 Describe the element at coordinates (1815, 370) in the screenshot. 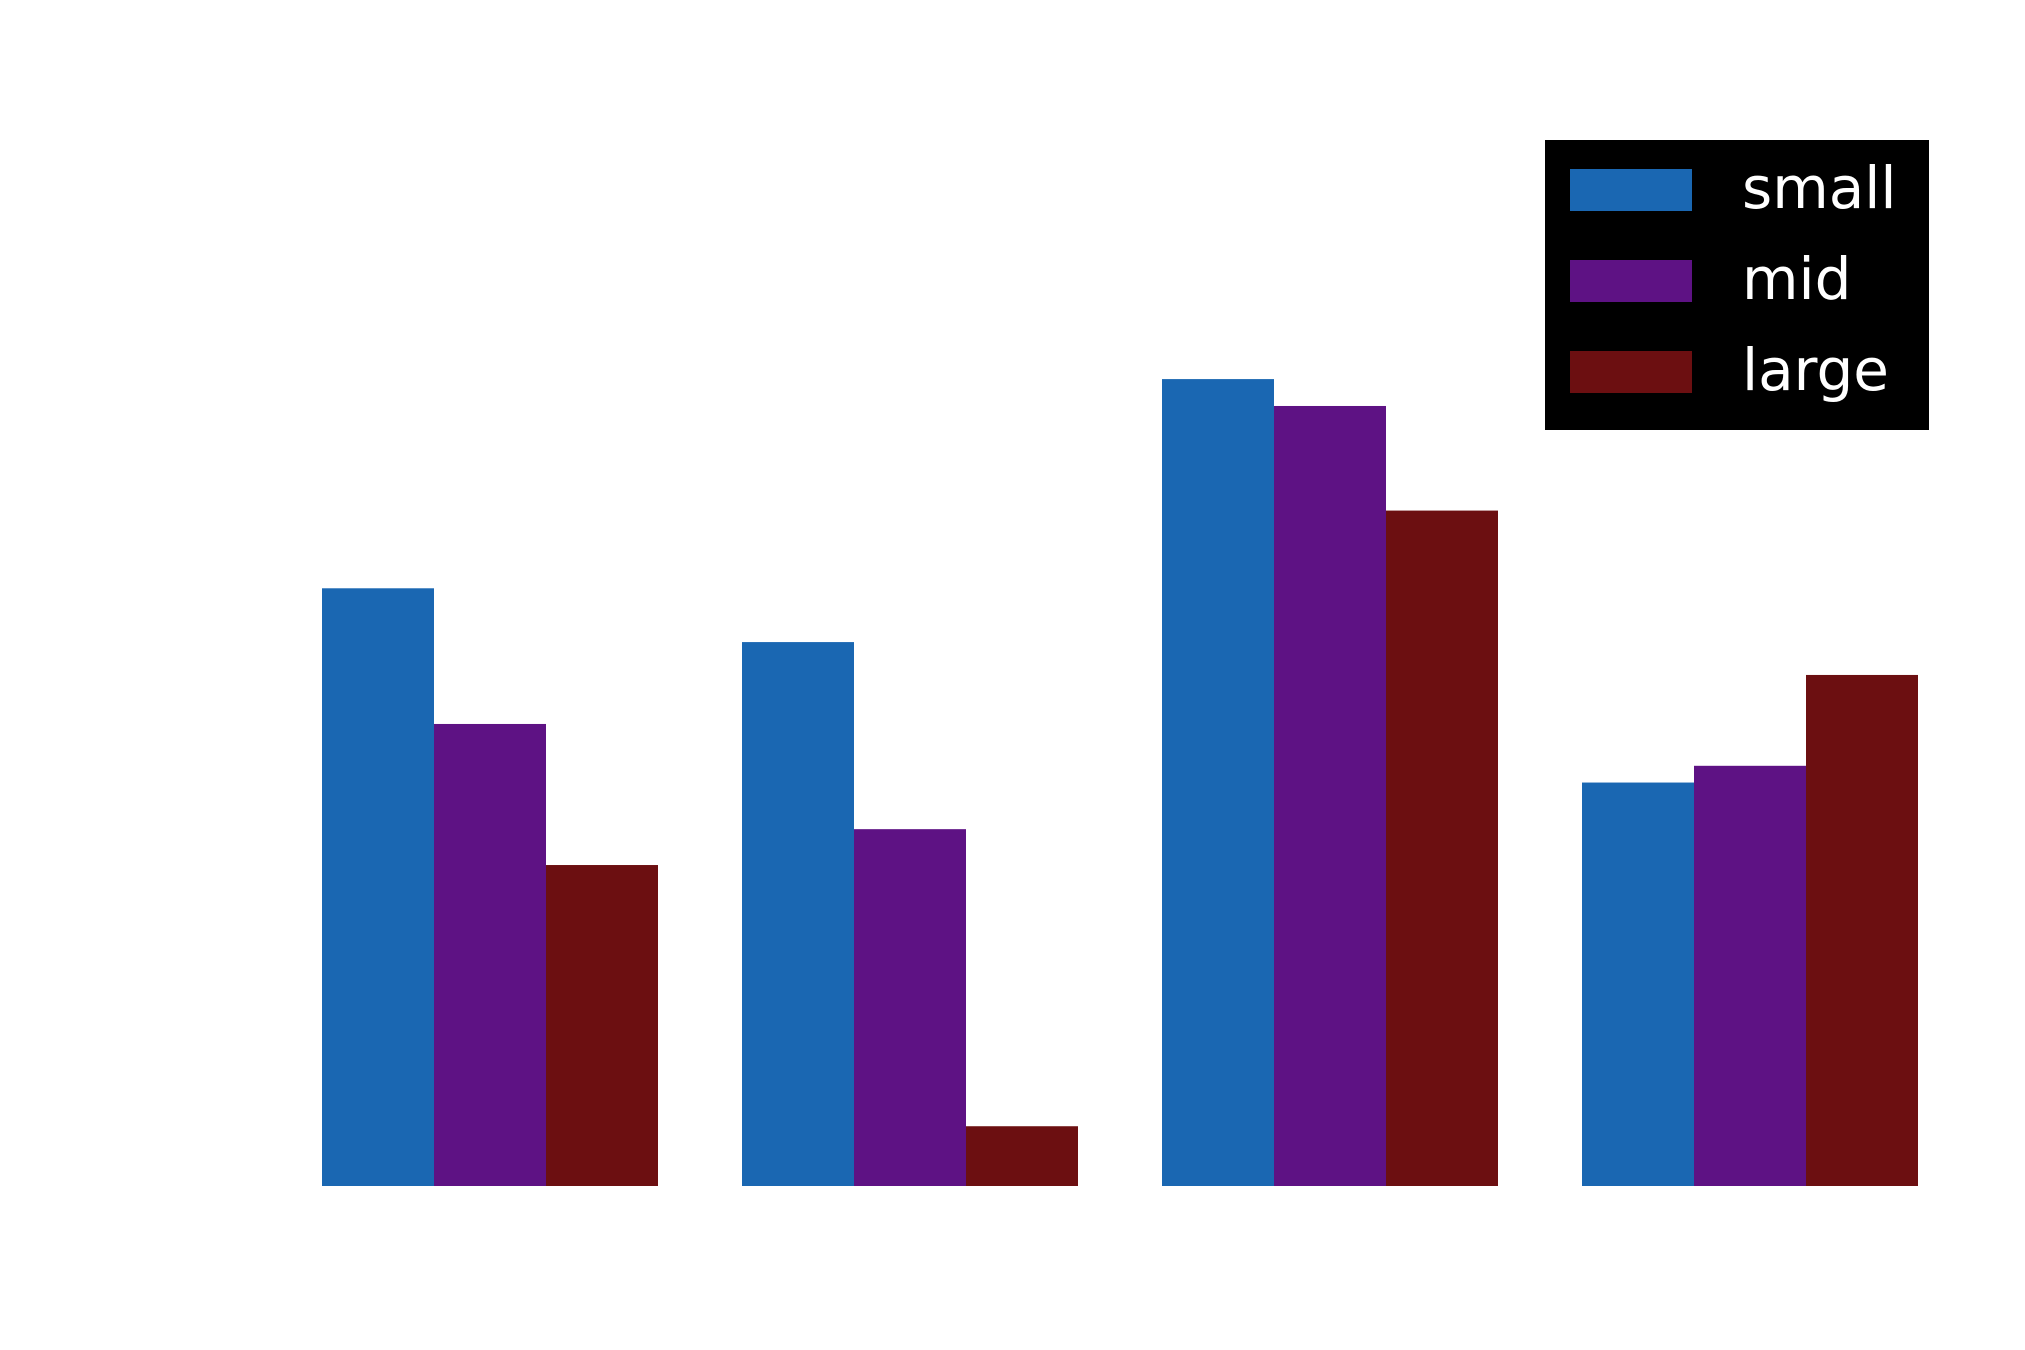

I see `legend-label-large: large` at that location.